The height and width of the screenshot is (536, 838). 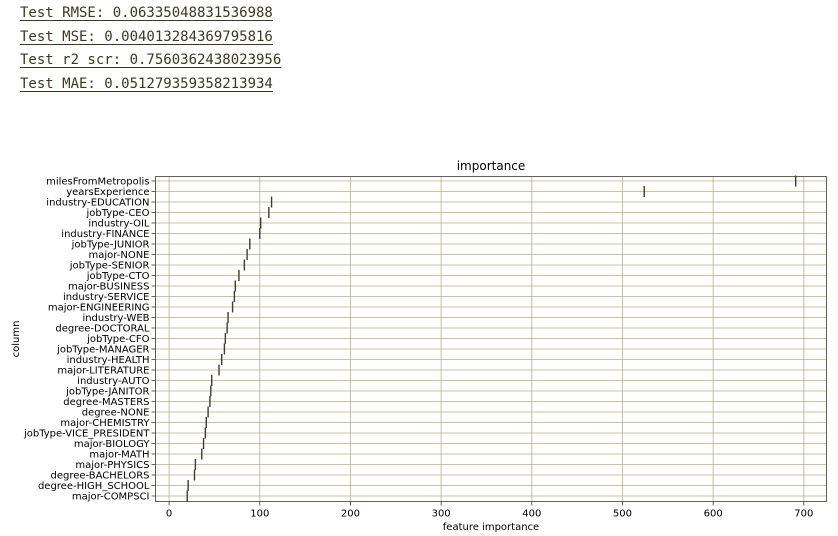 What do you see at coordinates (118, 224) in the screenshot?
I see `y-tick-label: industry-OIL` at bounding box center [118, 224].